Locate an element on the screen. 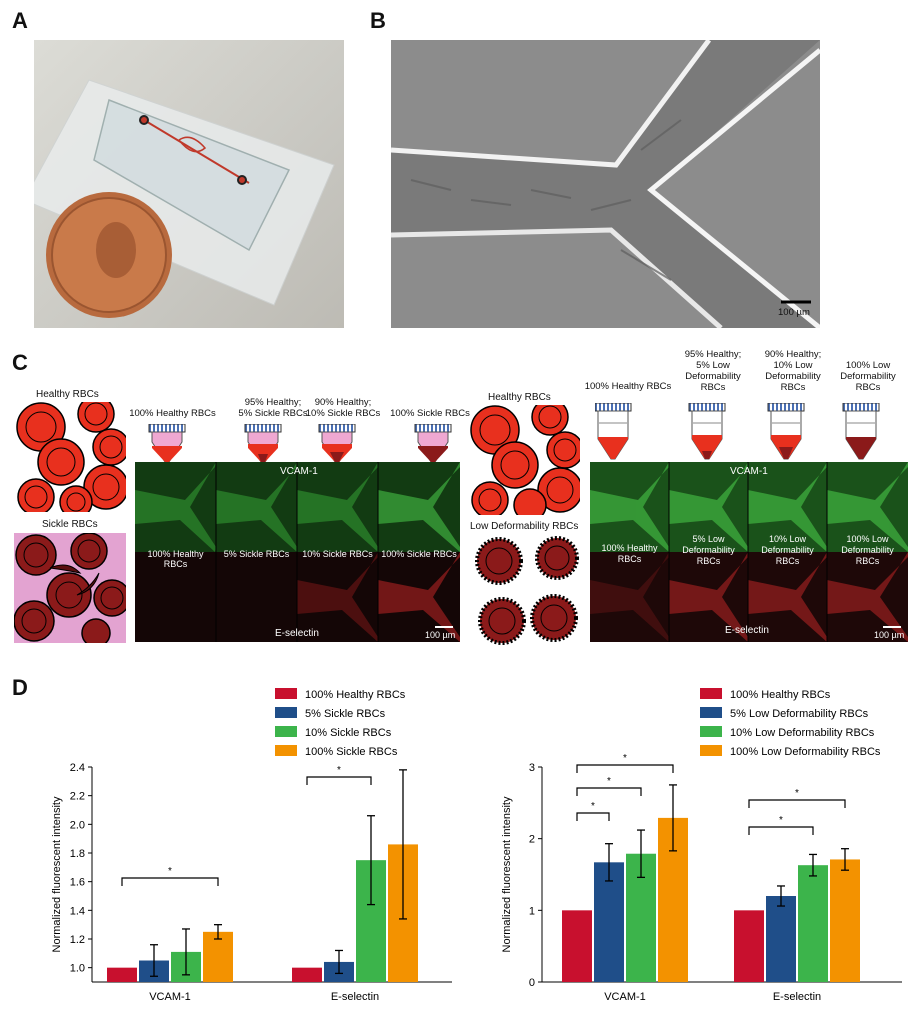  y-tick-label: 1.0 is located at coordinates (77, 969).